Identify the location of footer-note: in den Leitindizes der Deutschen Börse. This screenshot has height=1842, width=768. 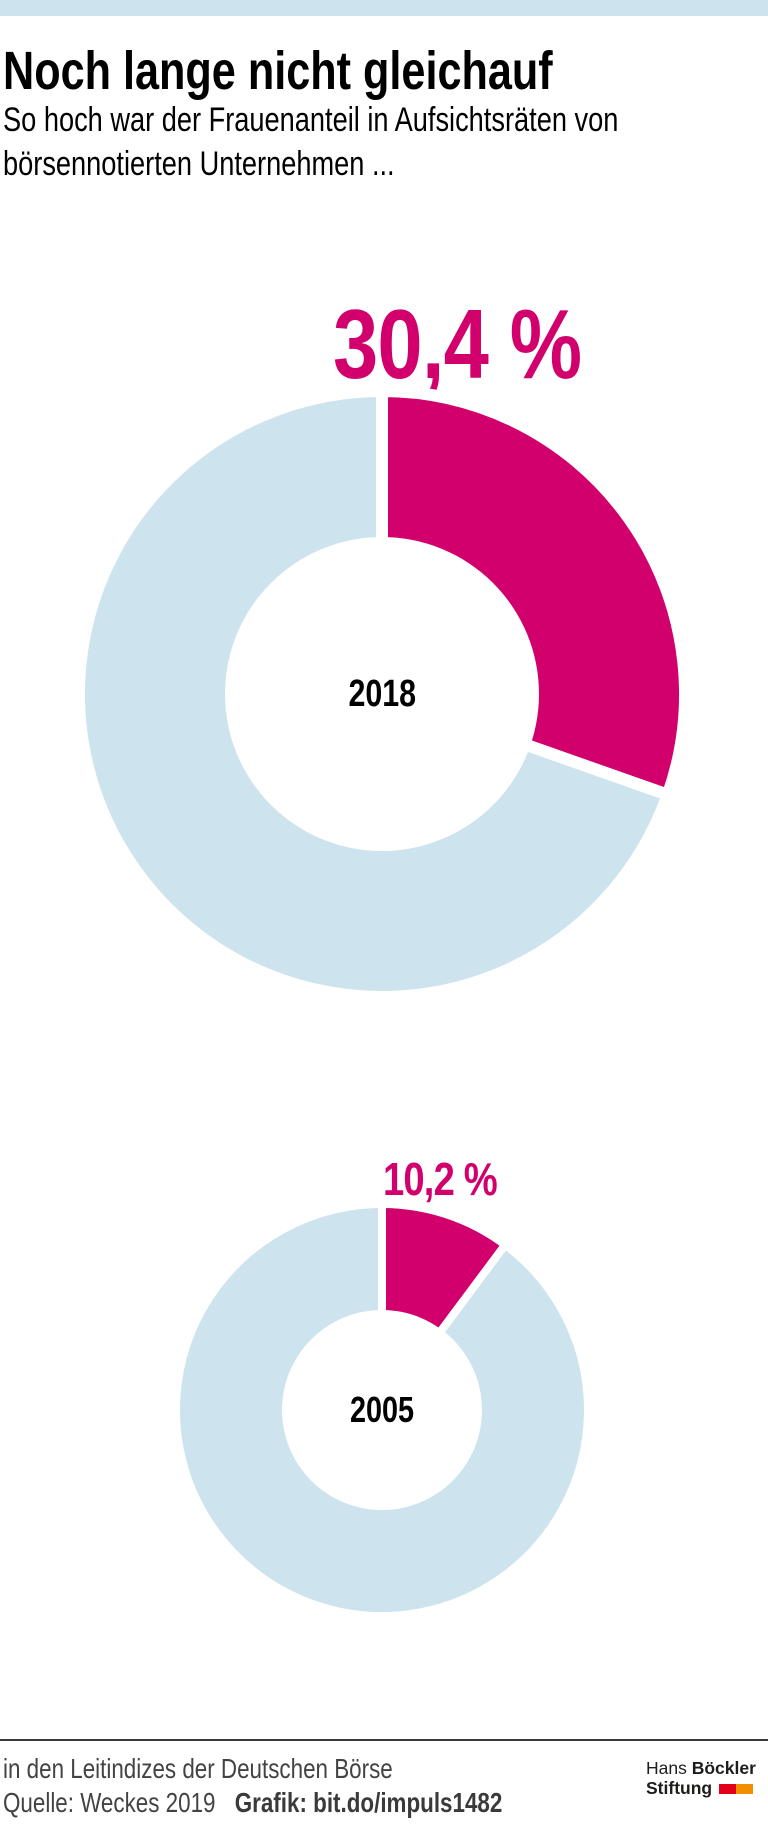
(198, 1768).